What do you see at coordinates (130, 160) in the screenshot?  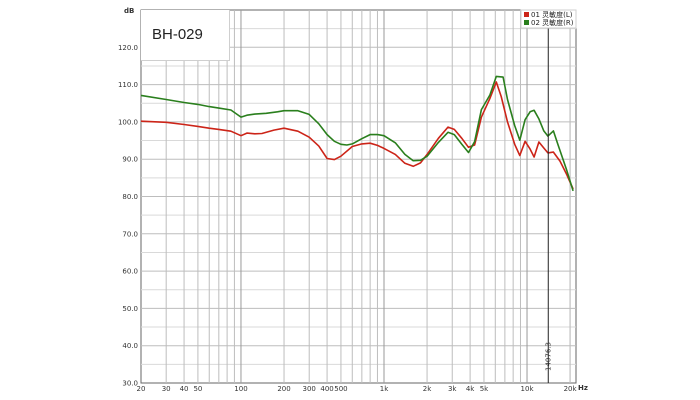 I see `y-tick-label: 90.0` at bounding box center [130, 160].